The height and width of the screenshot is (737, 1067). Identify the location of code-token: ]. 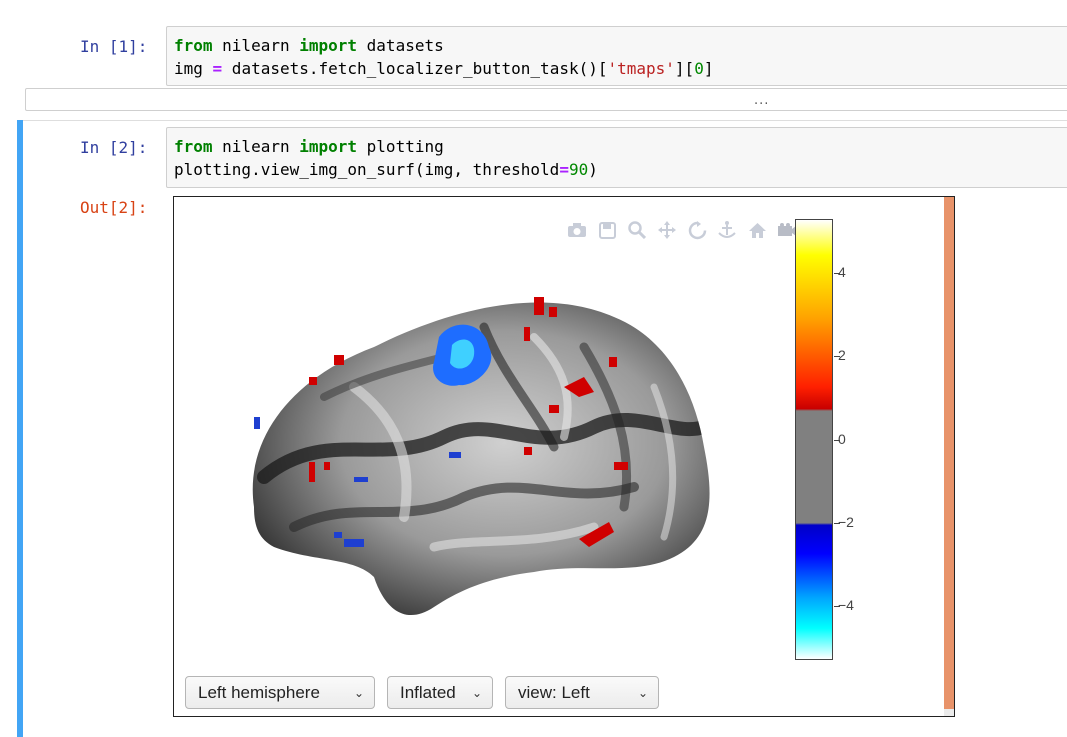
(708, 68).